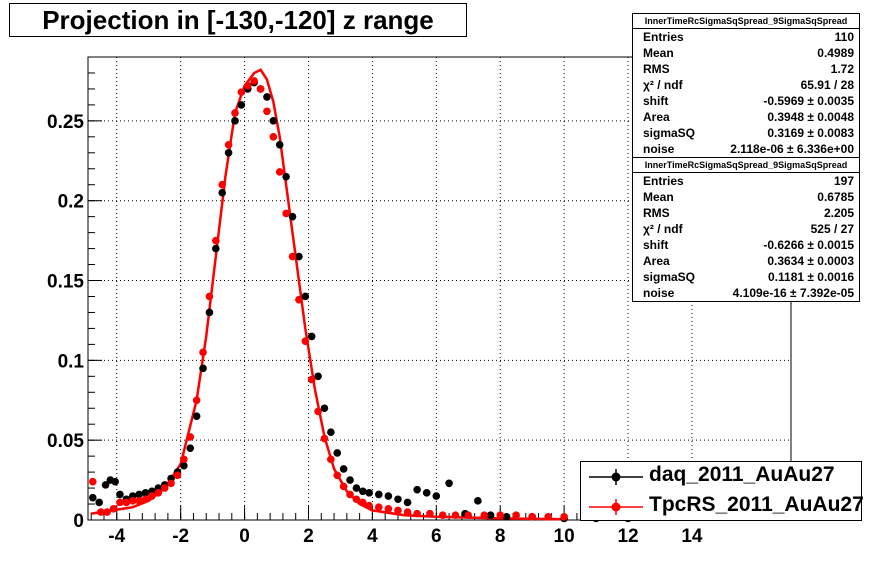 This screenshot has height=578, width=878. I want to click on x-tick-label: 14, so click(692, 536).